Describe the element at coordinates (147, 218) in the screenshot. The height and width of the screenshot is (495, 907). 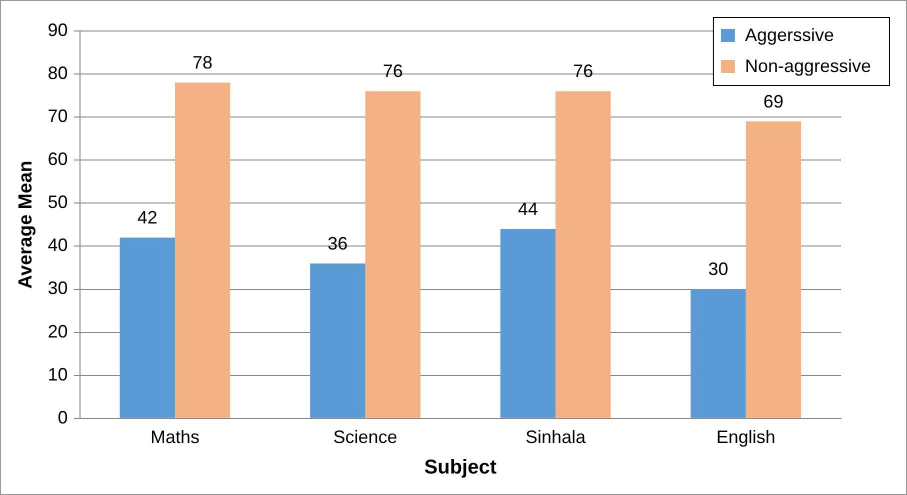
I see `data-label: 42` at that location.